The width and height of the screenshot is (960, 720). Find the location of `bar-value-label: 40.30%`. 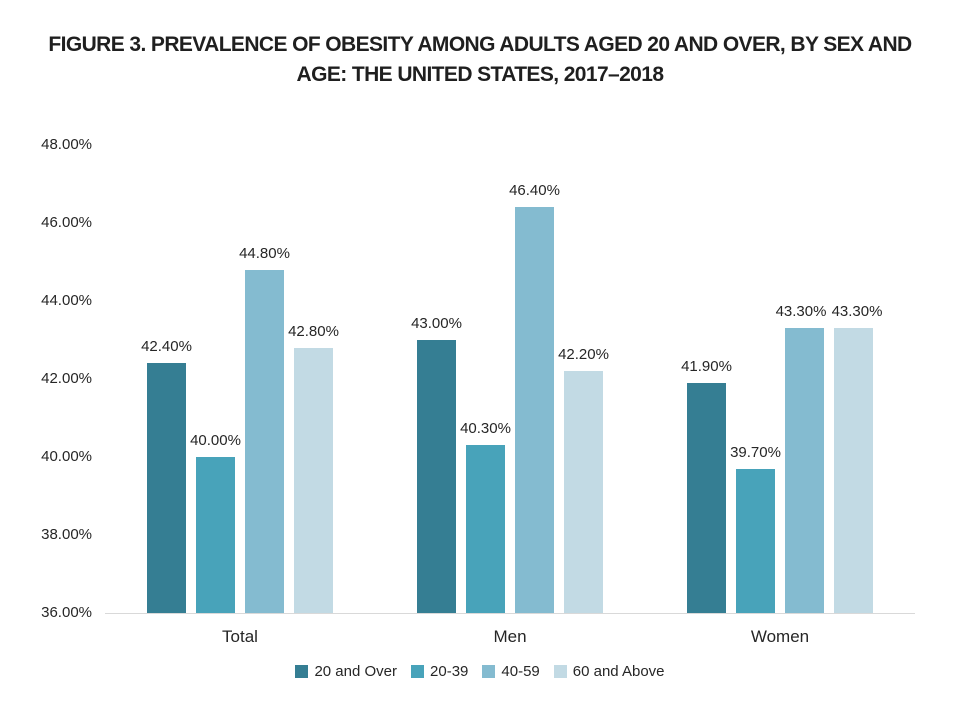

bar-value-label: 40.30% is located at coordinates (485, 429).